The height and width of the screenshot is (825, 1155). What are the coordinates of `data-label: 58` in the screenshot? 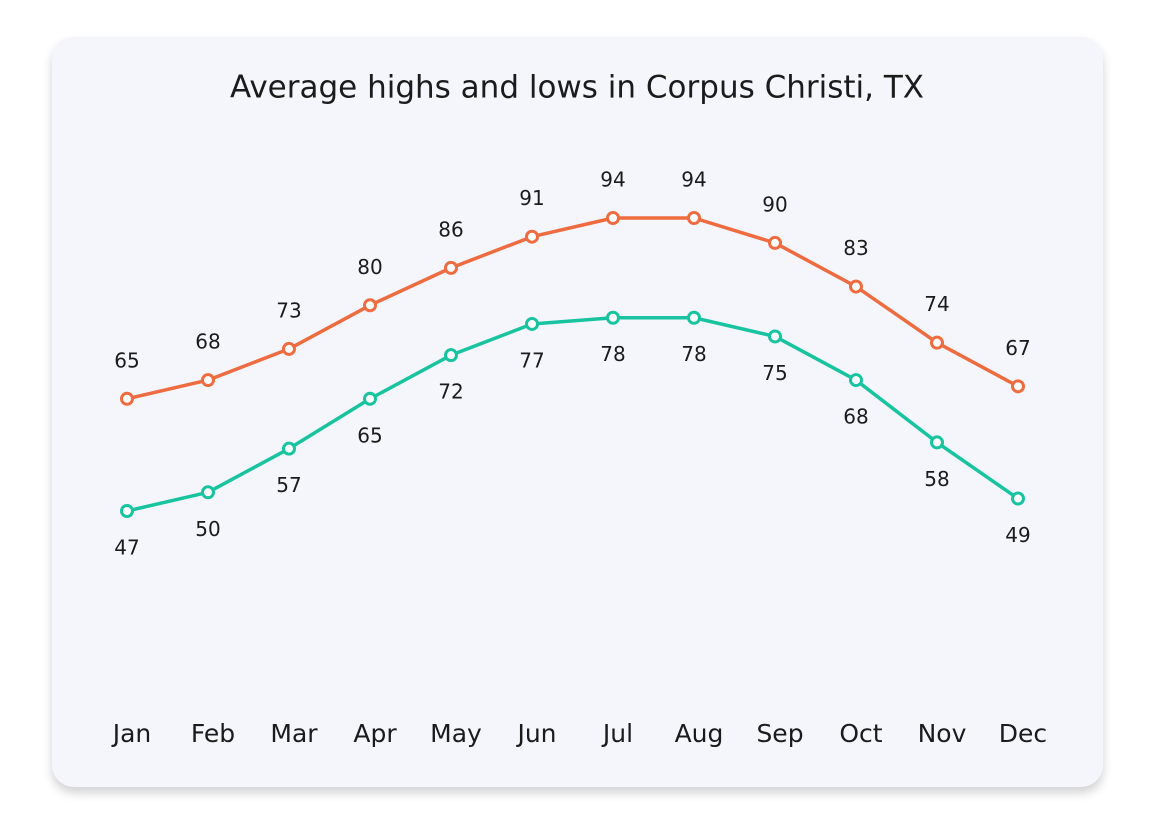 It's located at (936, 479).